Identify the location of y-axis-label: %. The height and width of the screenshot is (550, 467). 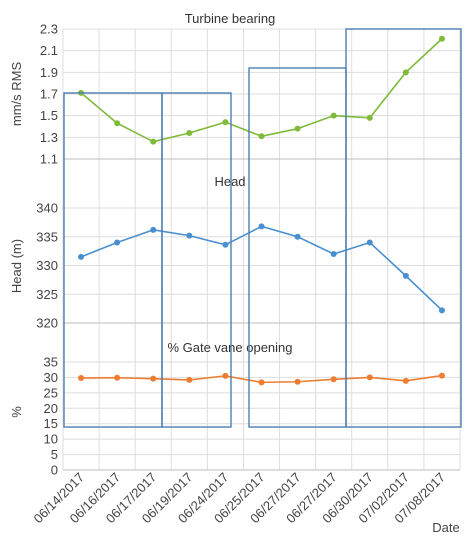
(16, 412).